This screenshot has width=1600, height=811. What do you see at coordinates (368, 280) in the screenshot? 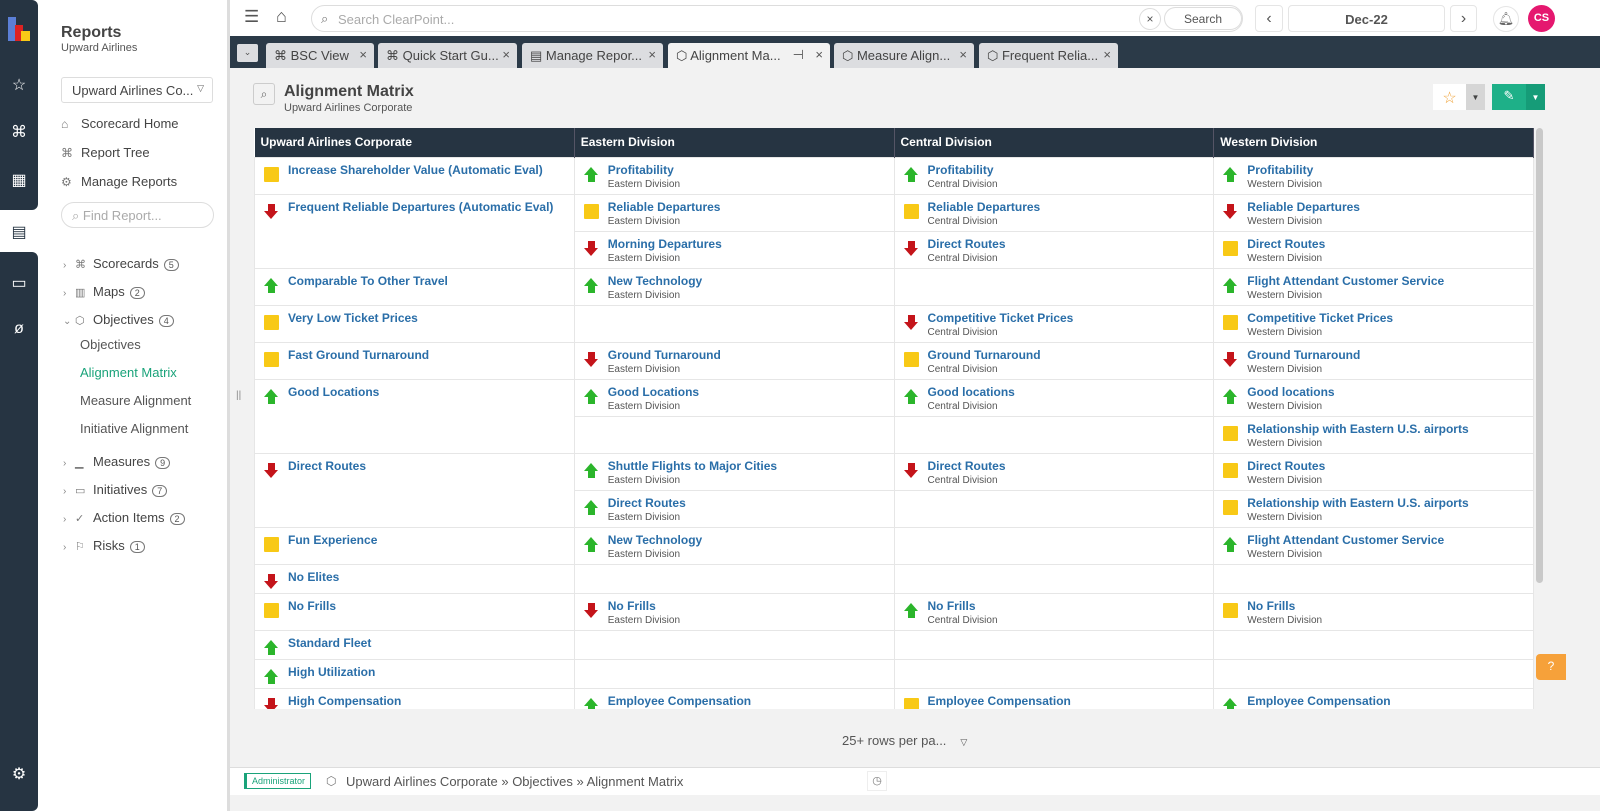
I see `element-link: Comparable To Other Travel` at bounding box center [368, 280].